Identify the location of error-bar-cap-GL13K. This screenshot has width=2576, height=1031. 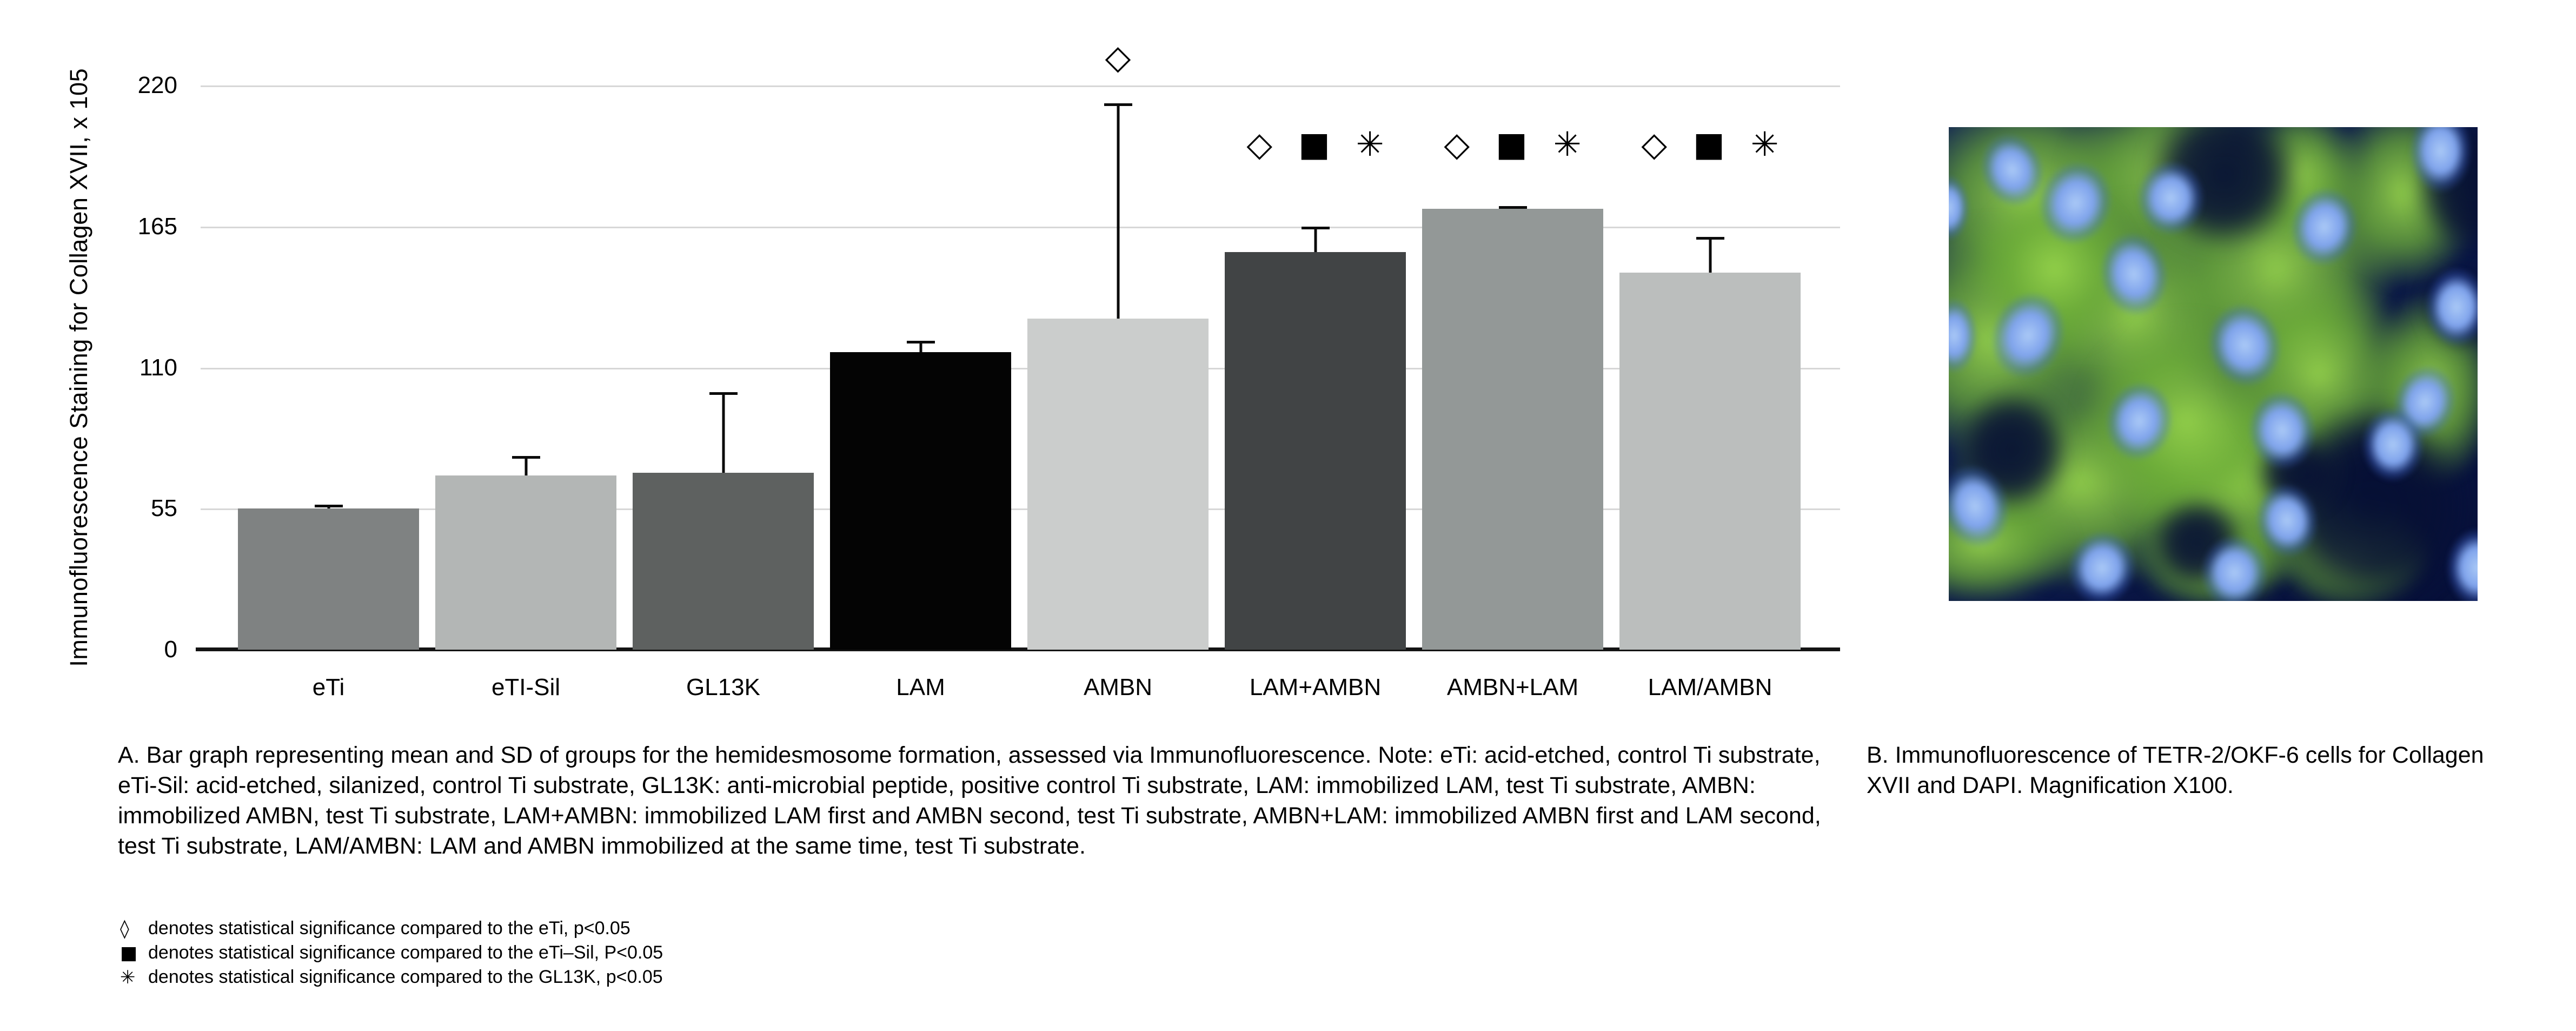
(723, 393).